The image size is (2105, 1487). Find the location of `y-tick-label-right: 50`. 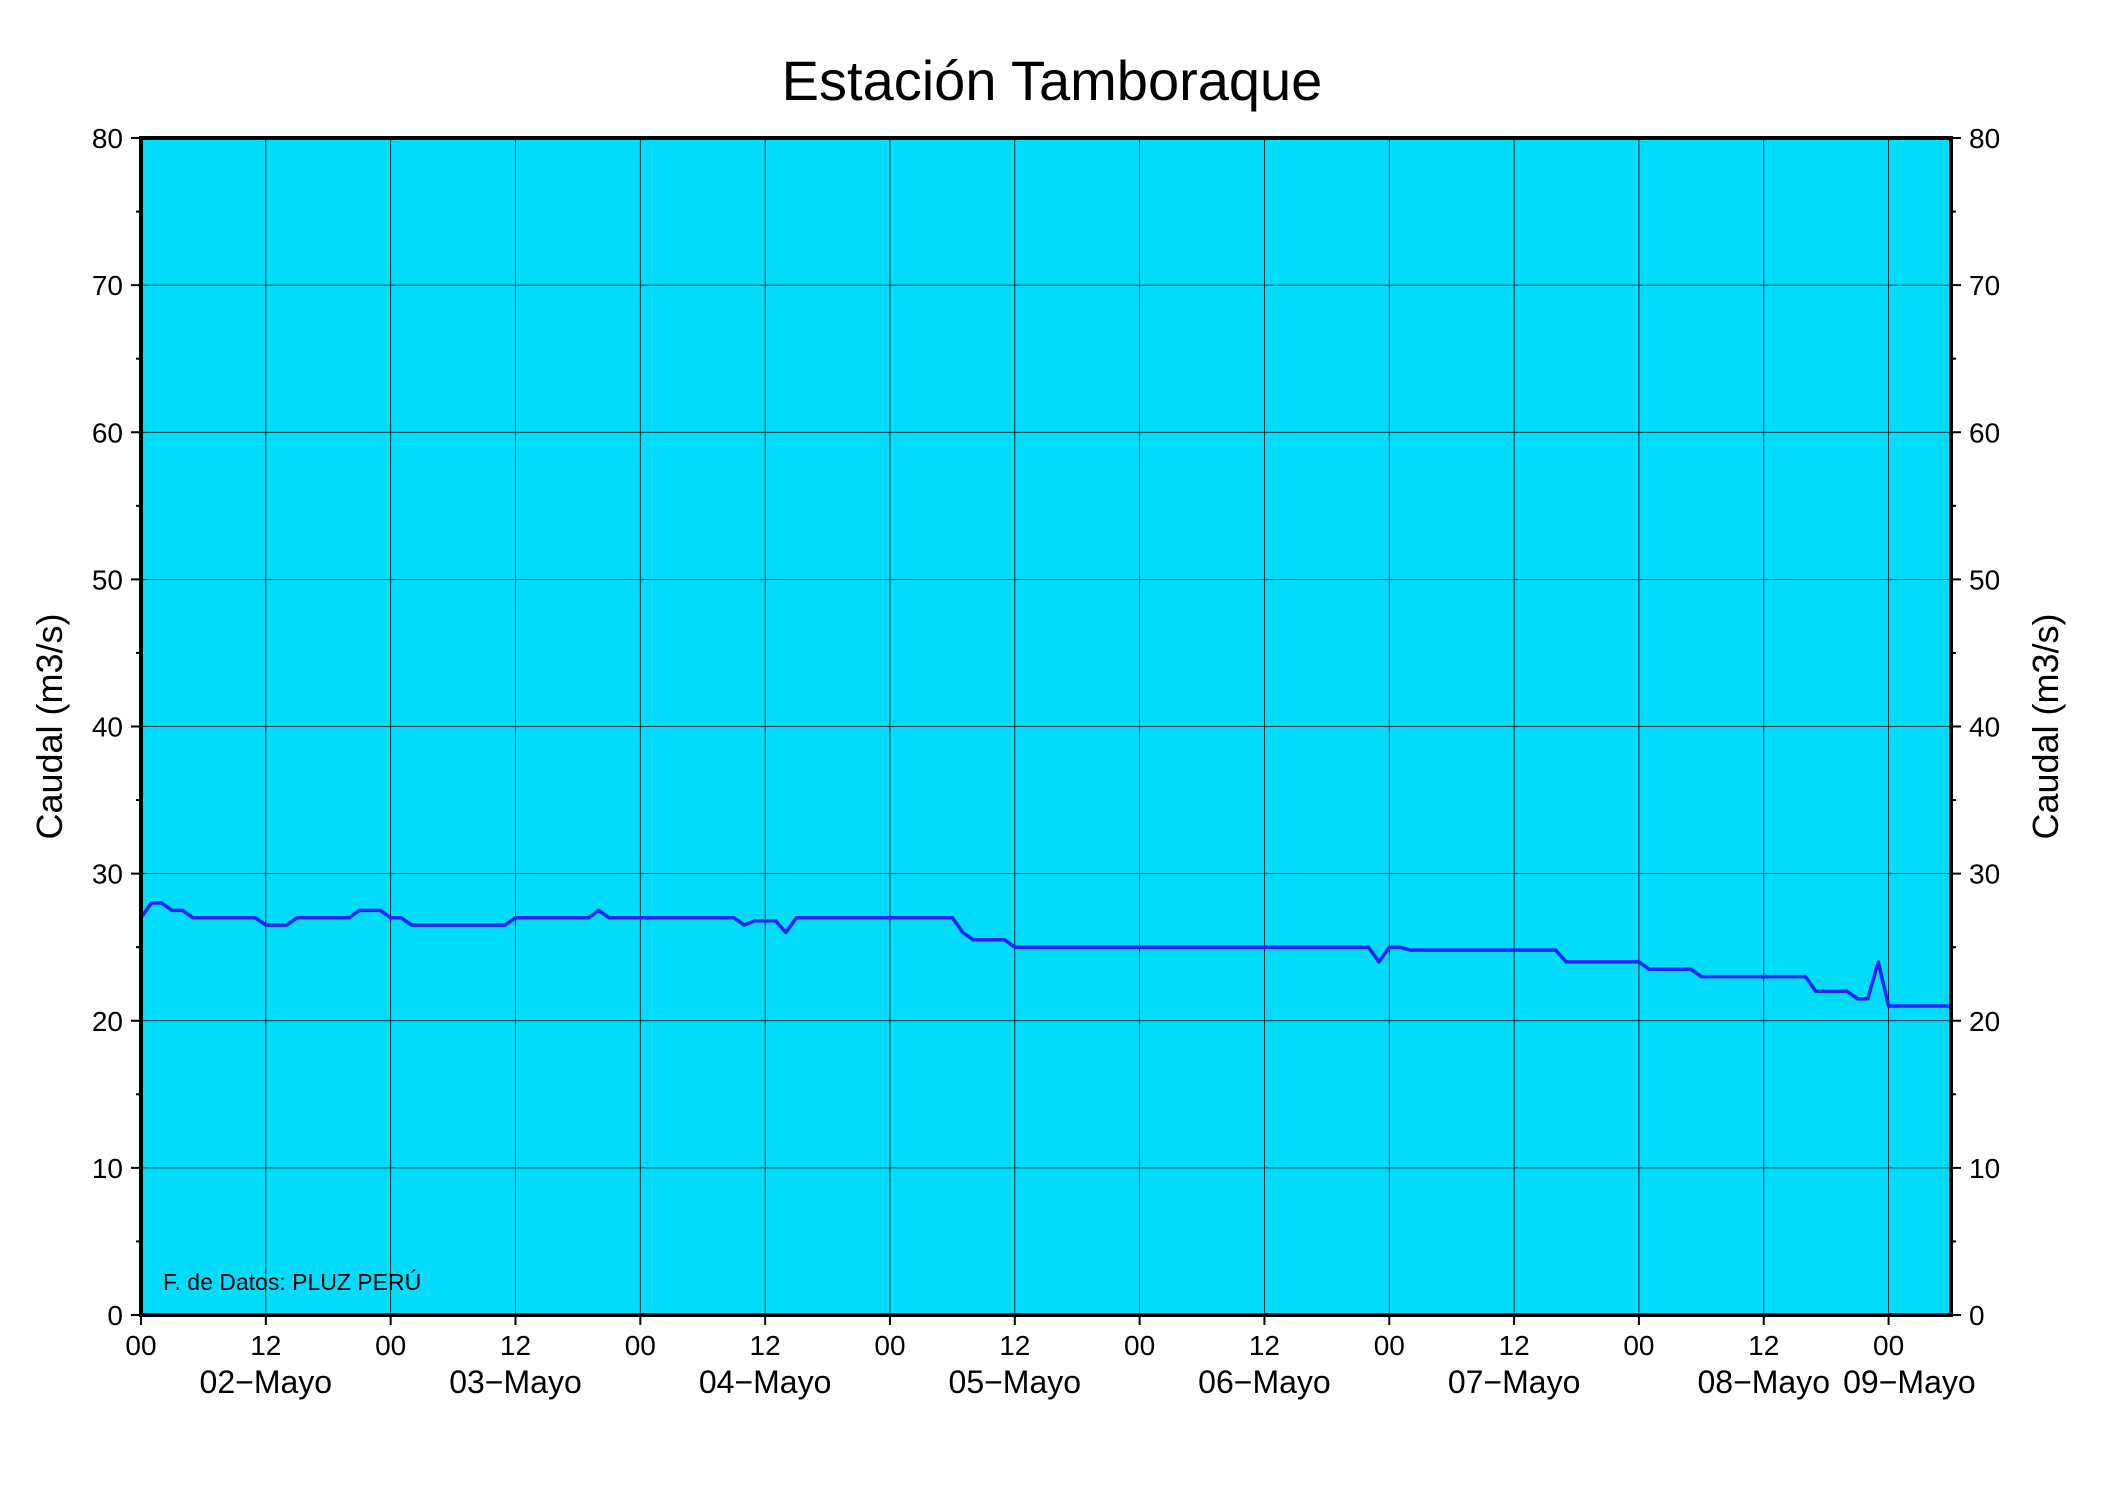

y-tick-label-right: 50 is located at coordinates (1984, 579).